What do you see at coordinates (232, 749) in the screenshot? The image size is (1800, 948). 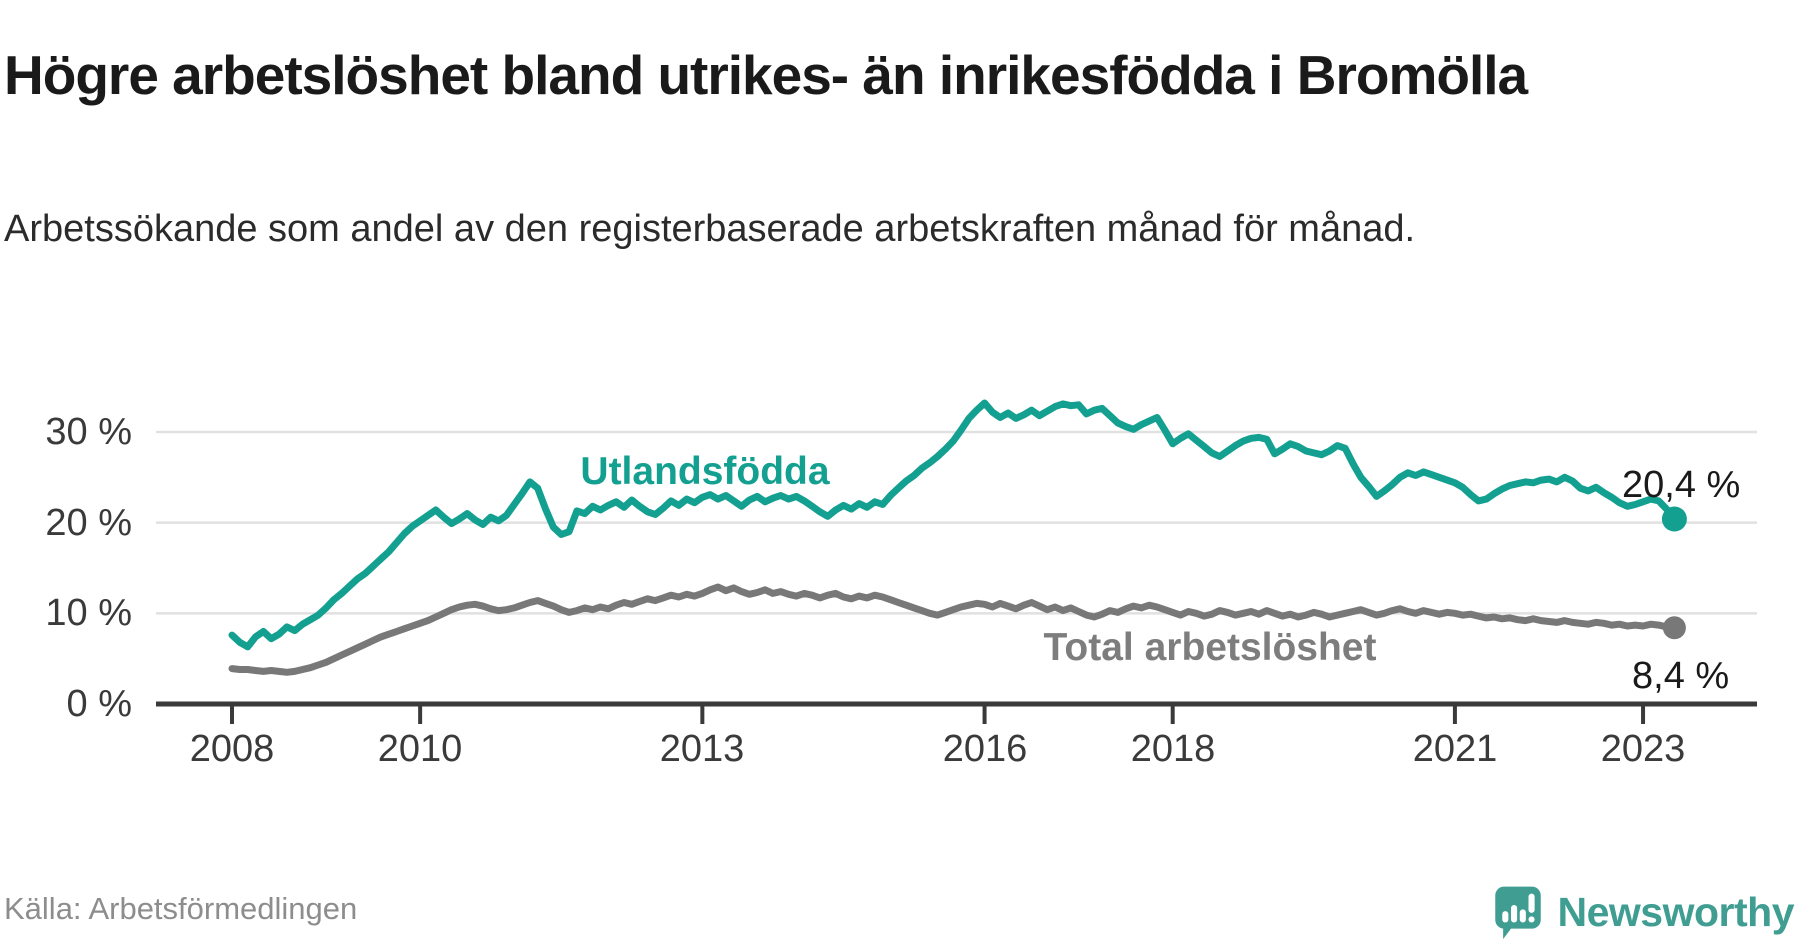 I see `x-tick-label-2008: 2008` at bounding box center [232, 749].